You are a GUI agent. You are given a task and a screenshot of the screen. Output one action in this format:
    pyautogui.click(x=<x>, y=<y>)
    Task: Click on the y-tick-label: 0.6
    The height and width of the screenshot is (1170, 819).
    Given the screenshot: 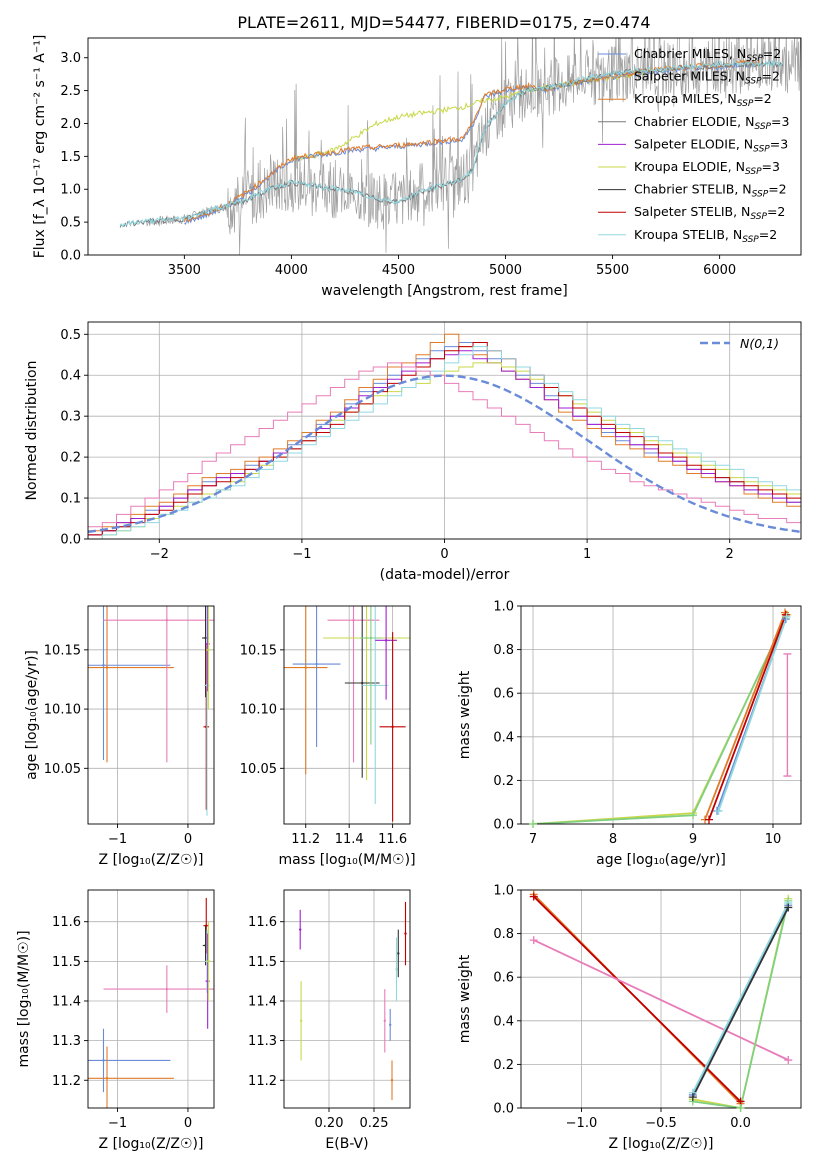 What is the action you would take?
    pyautogui.click(x=503, y=694)
    